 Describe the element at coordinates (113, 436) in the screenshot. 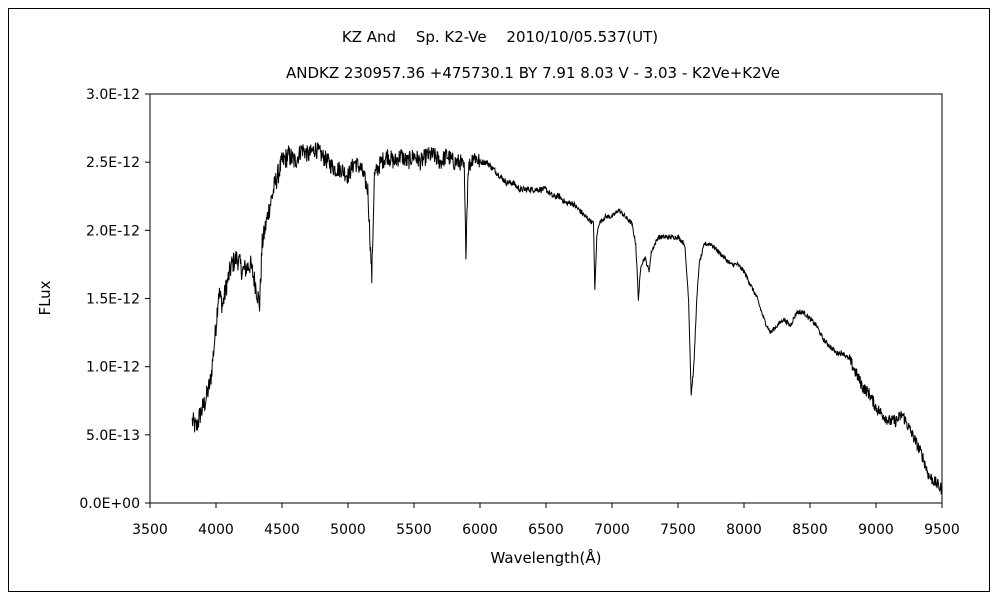

I see `y-tick-label: 5.0E-13` at that location.